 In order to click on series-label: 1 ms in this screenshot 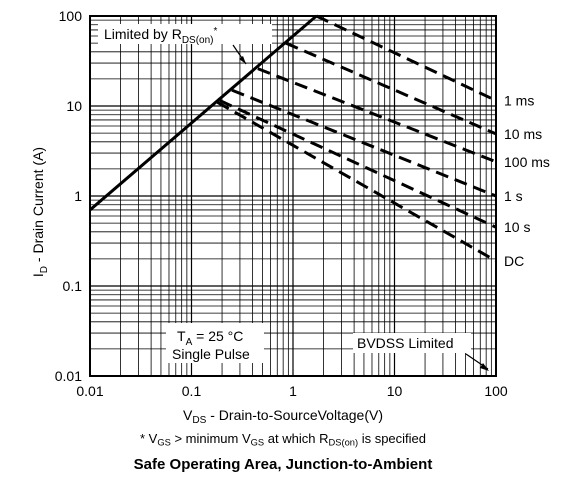, I will do `click(519, 101)`.